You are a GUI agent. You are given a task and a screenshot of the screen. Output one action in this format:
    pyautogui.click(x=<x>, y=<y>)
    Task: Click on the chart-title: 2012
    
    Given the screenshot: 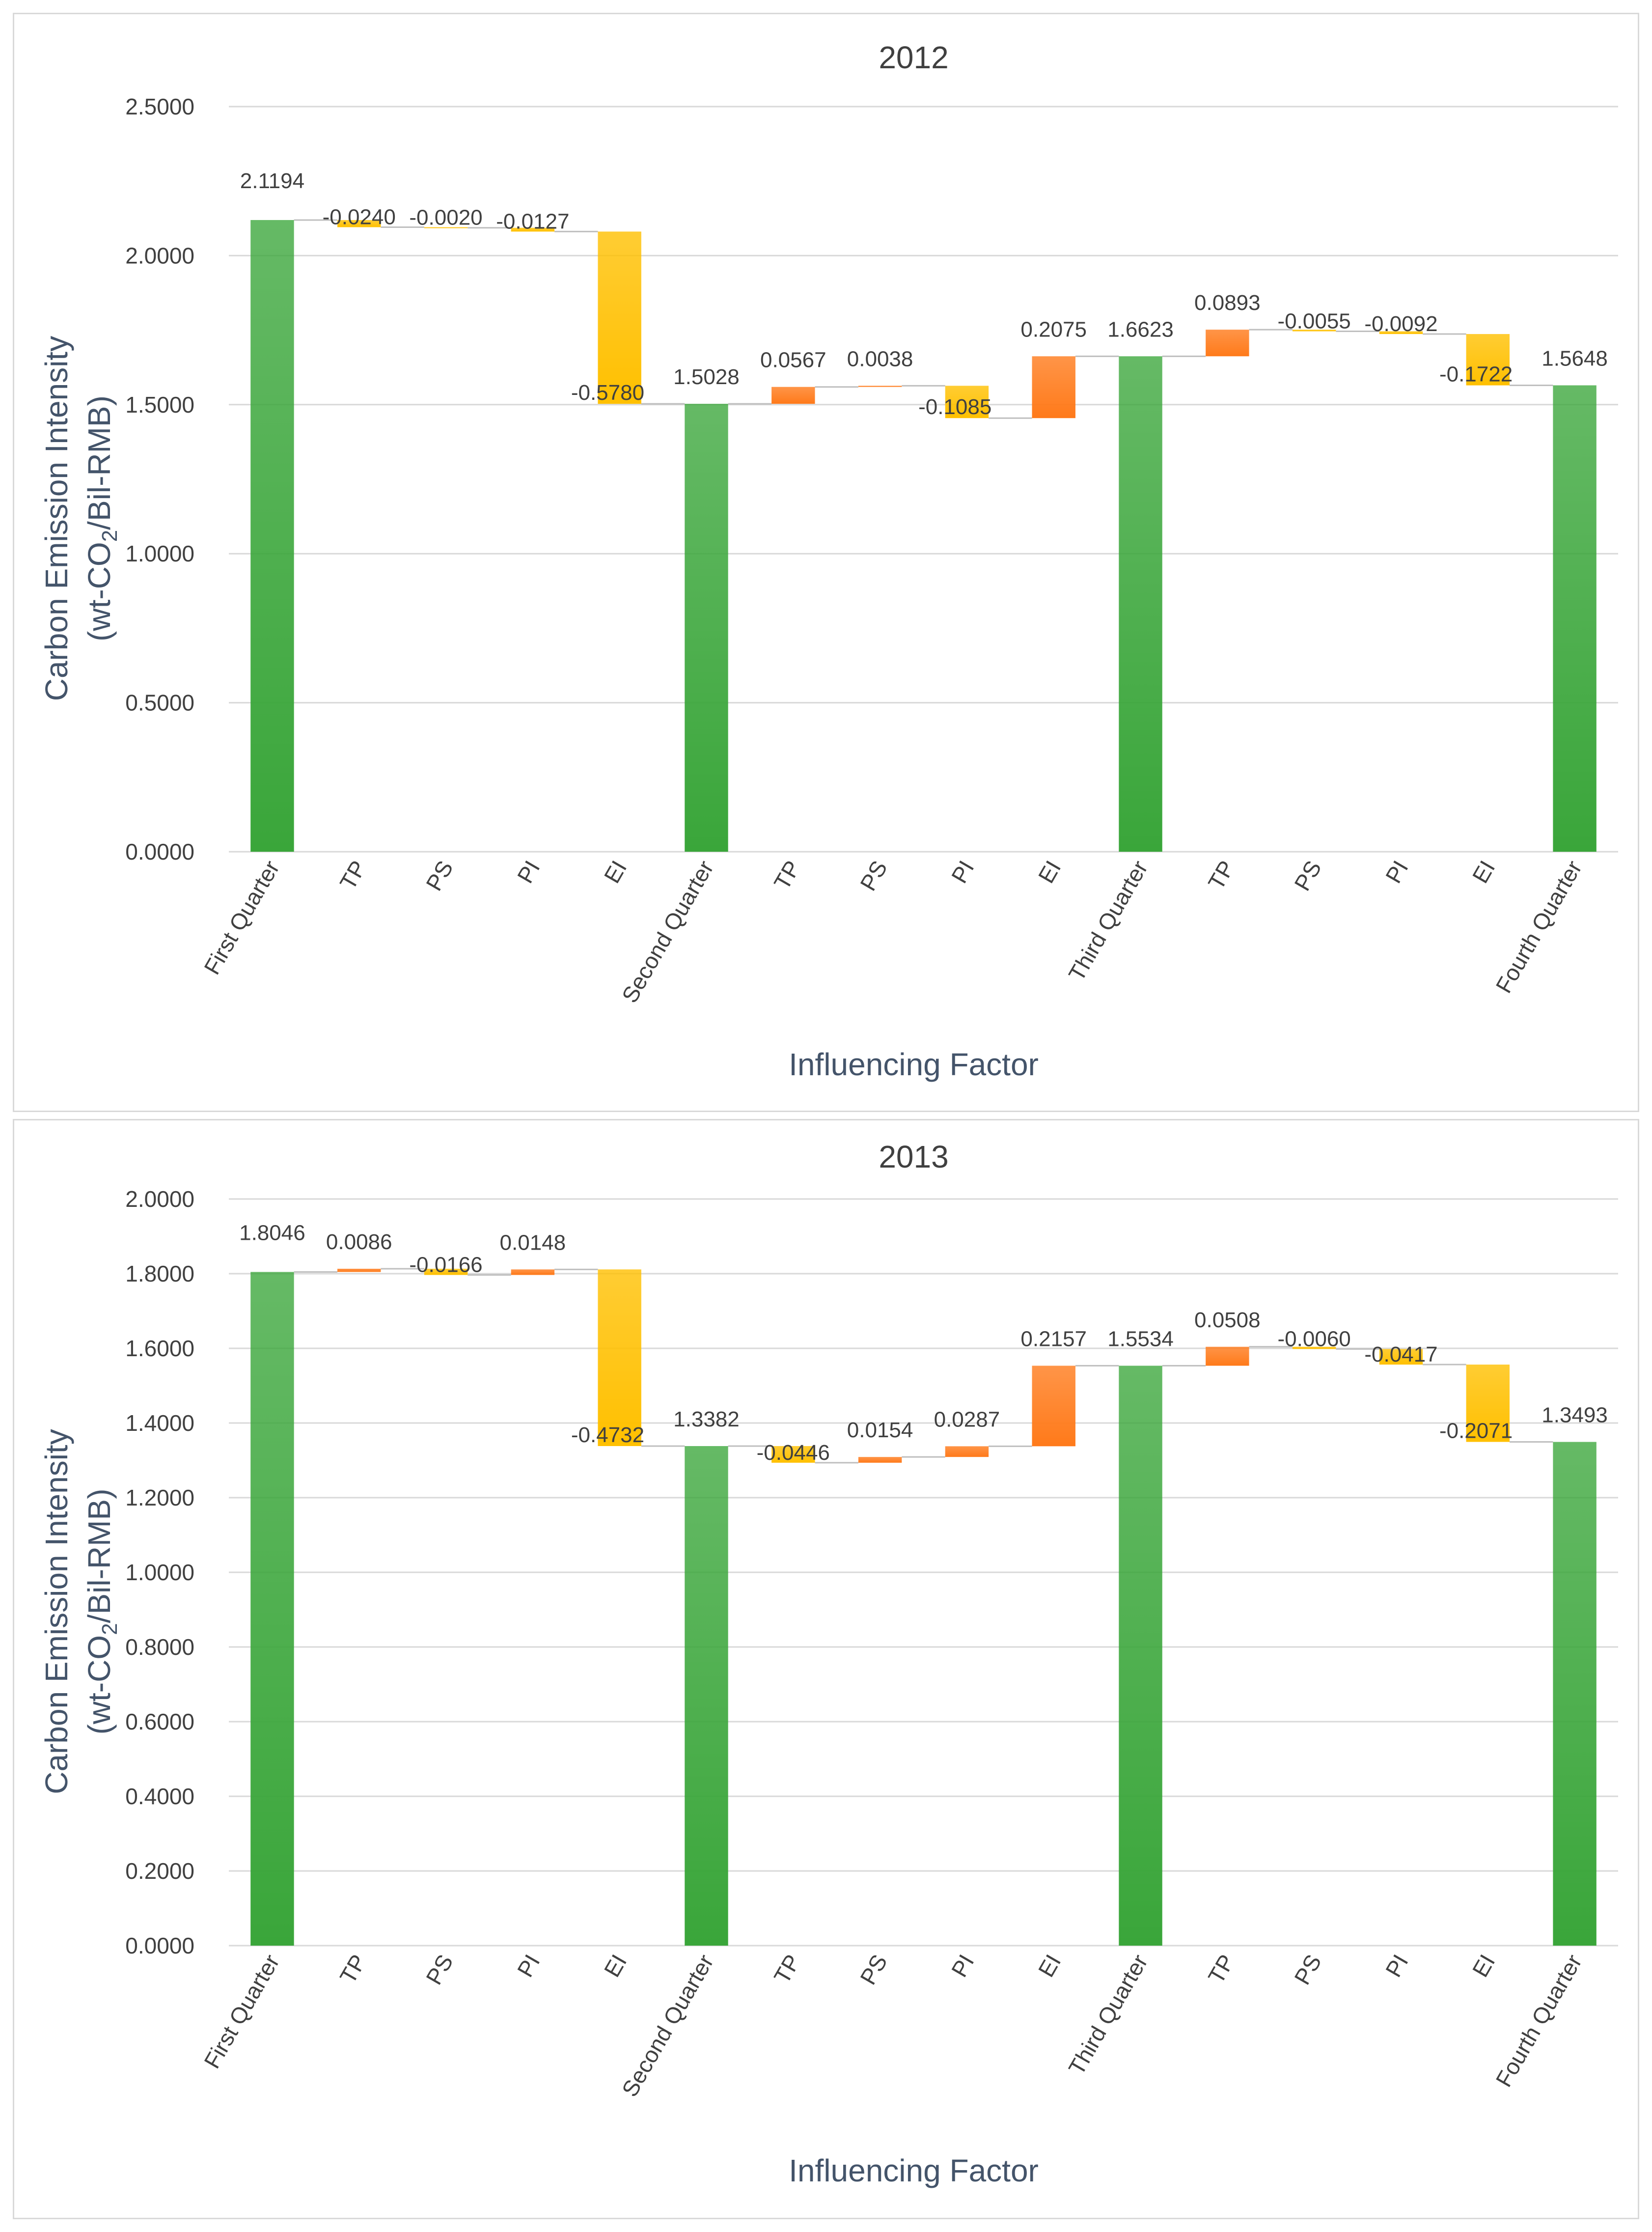 What is the action you would take?
    pyautogui.click(x=913, y=58)
    